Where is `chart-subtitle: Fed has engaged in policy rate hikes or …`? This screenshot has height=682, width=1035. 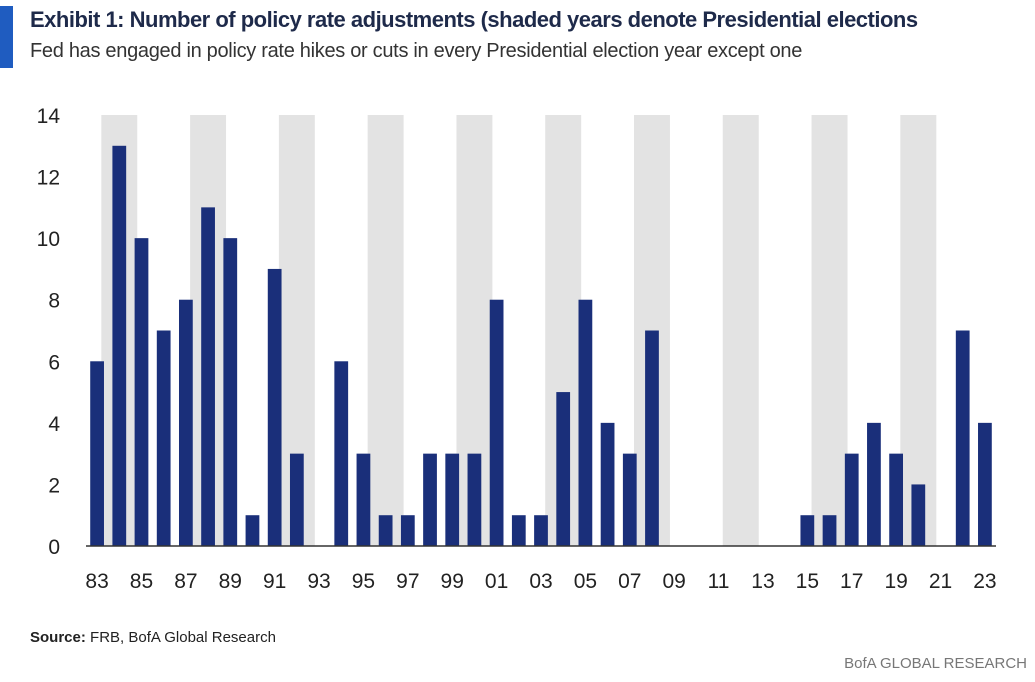
chart-subtitle: Fed has engaged in policy rate hikes or … is located at coordinates (416, 51).